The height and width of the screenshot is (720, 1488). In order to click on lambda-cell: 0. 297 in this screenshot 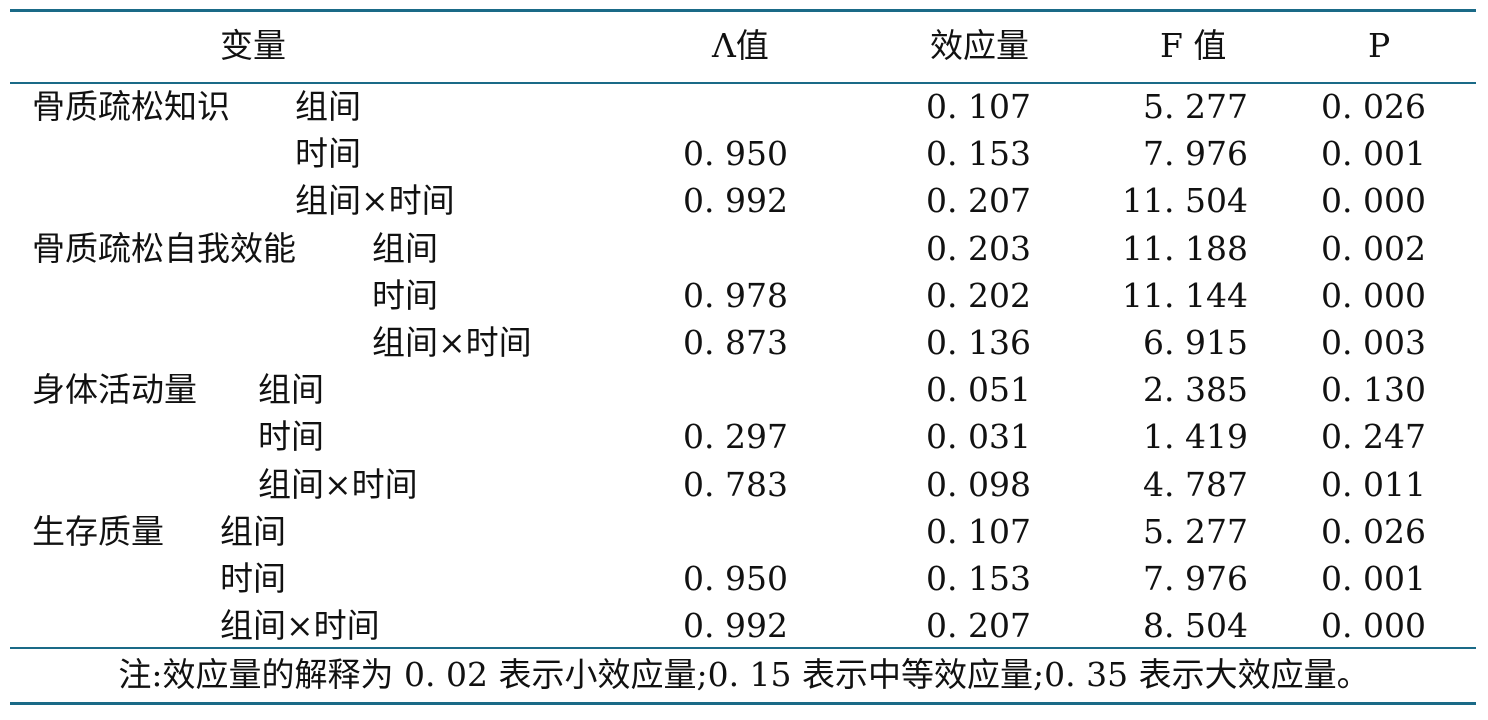, I will do `click(735, 436)`.